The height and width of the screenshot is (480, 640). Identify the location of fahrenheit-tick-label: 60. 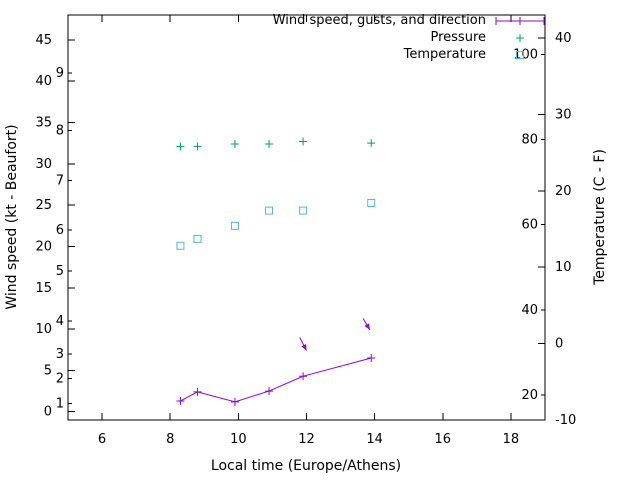
(529, 224).